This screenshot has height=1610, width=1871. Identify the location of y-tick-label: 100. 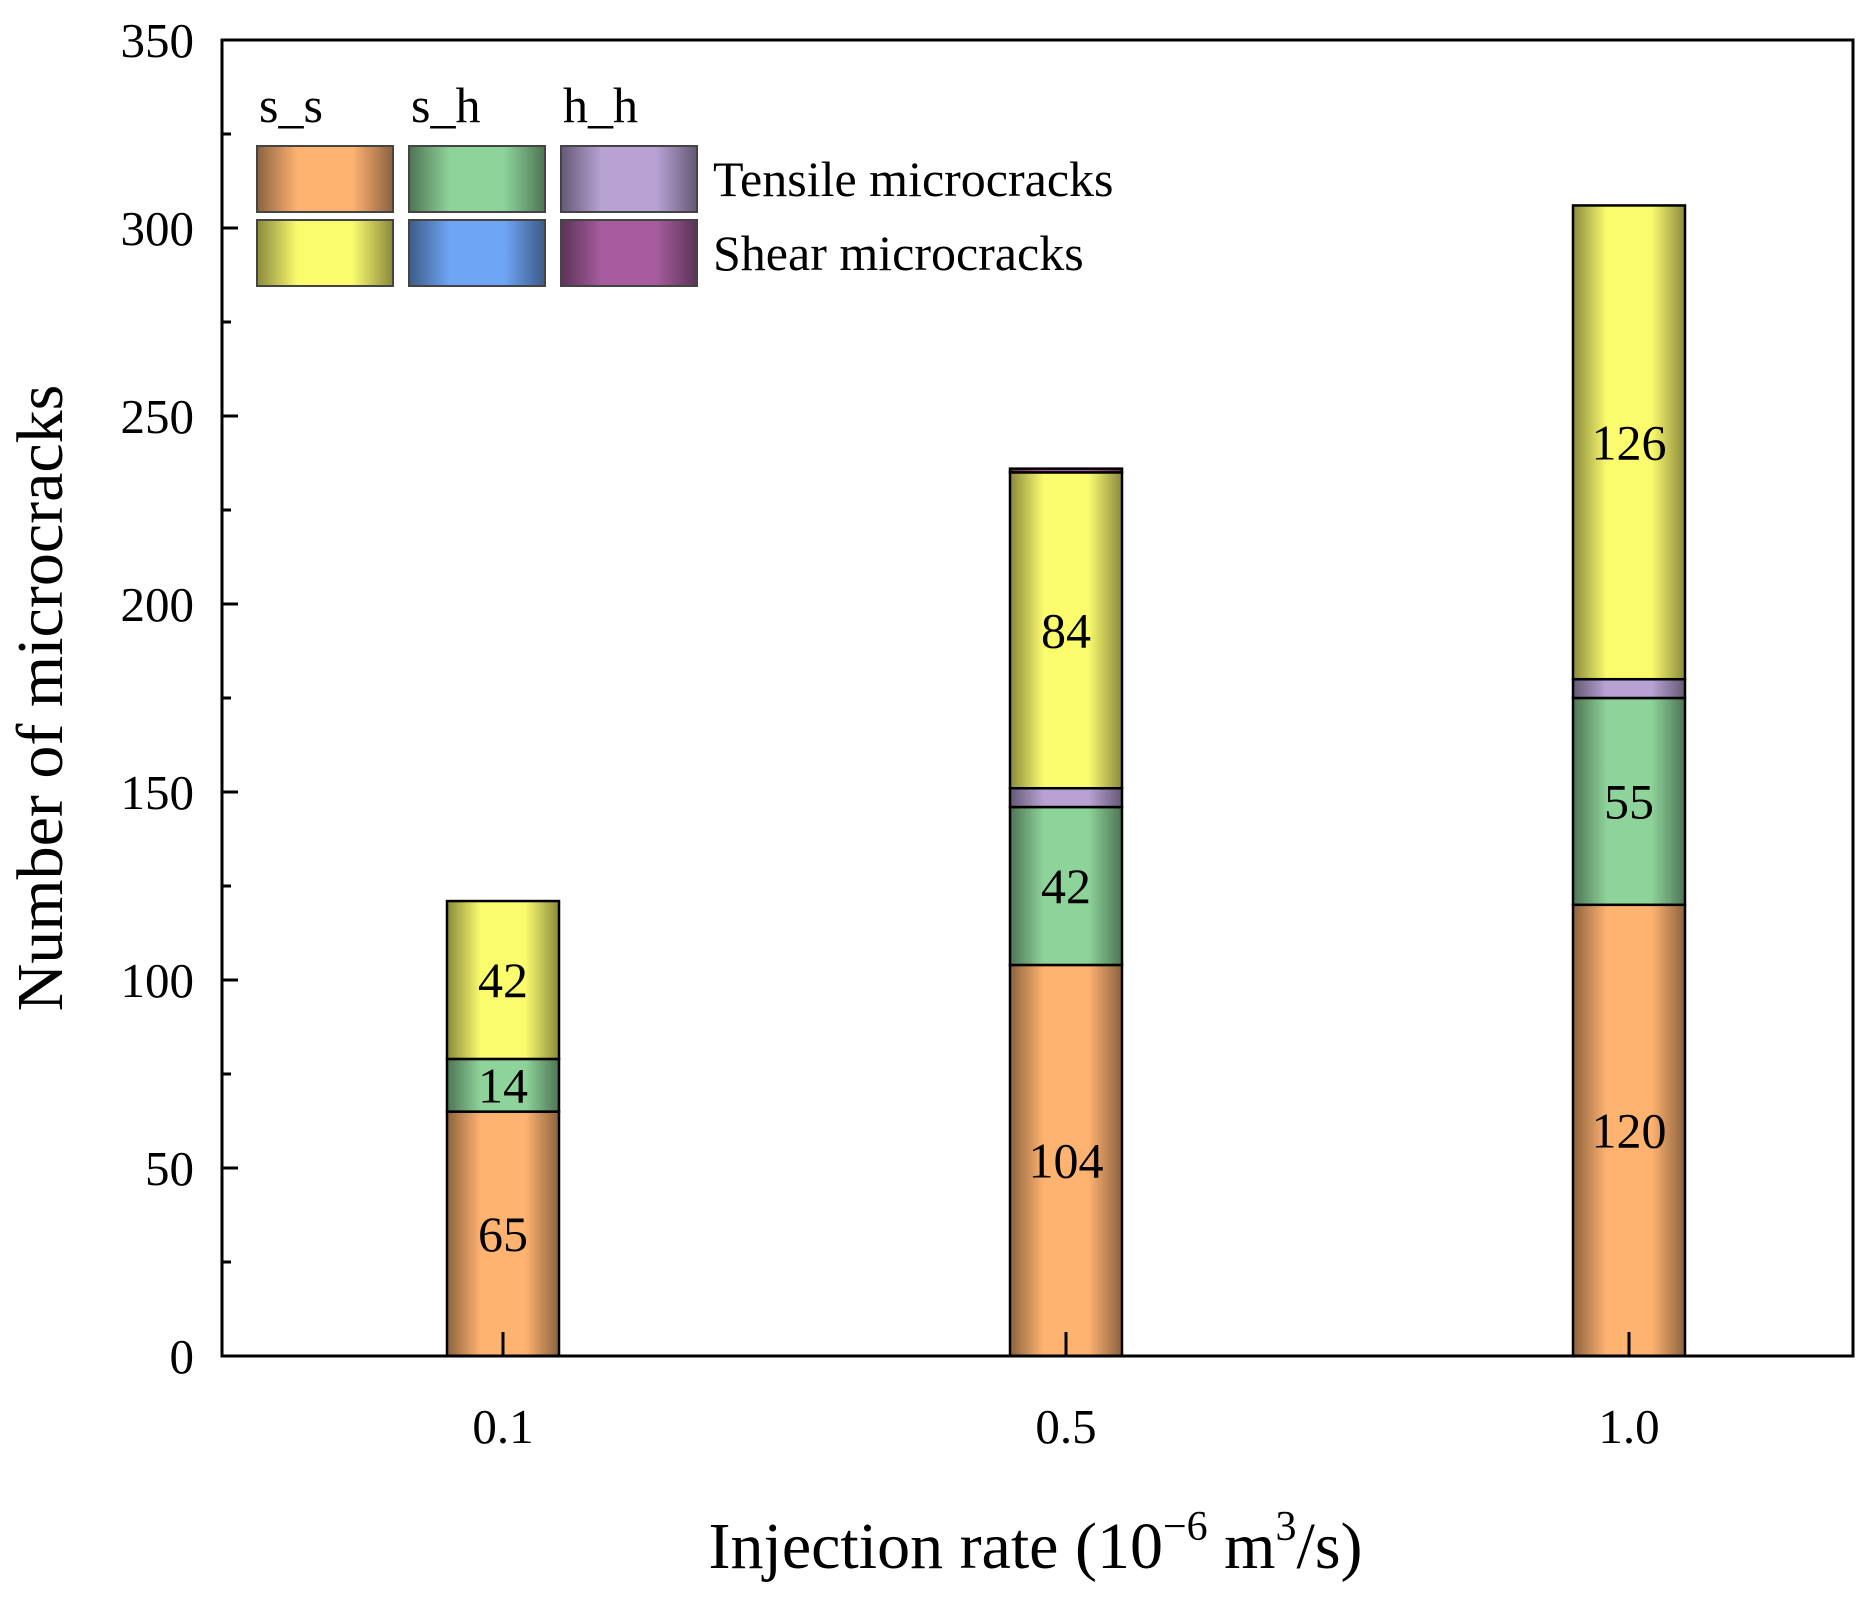
(158, 980).